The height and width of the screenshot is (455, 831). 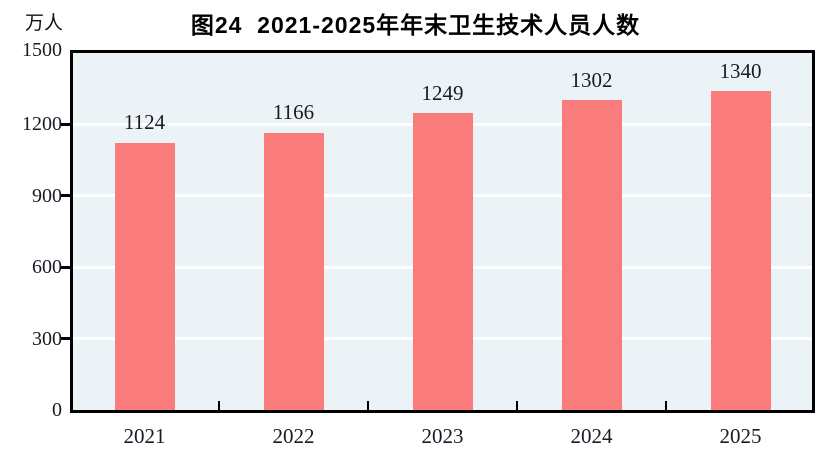 What do you see at coordinates (144, 276) in the screenshot?
I see `bar-2021` at bounding box center [144, 276].